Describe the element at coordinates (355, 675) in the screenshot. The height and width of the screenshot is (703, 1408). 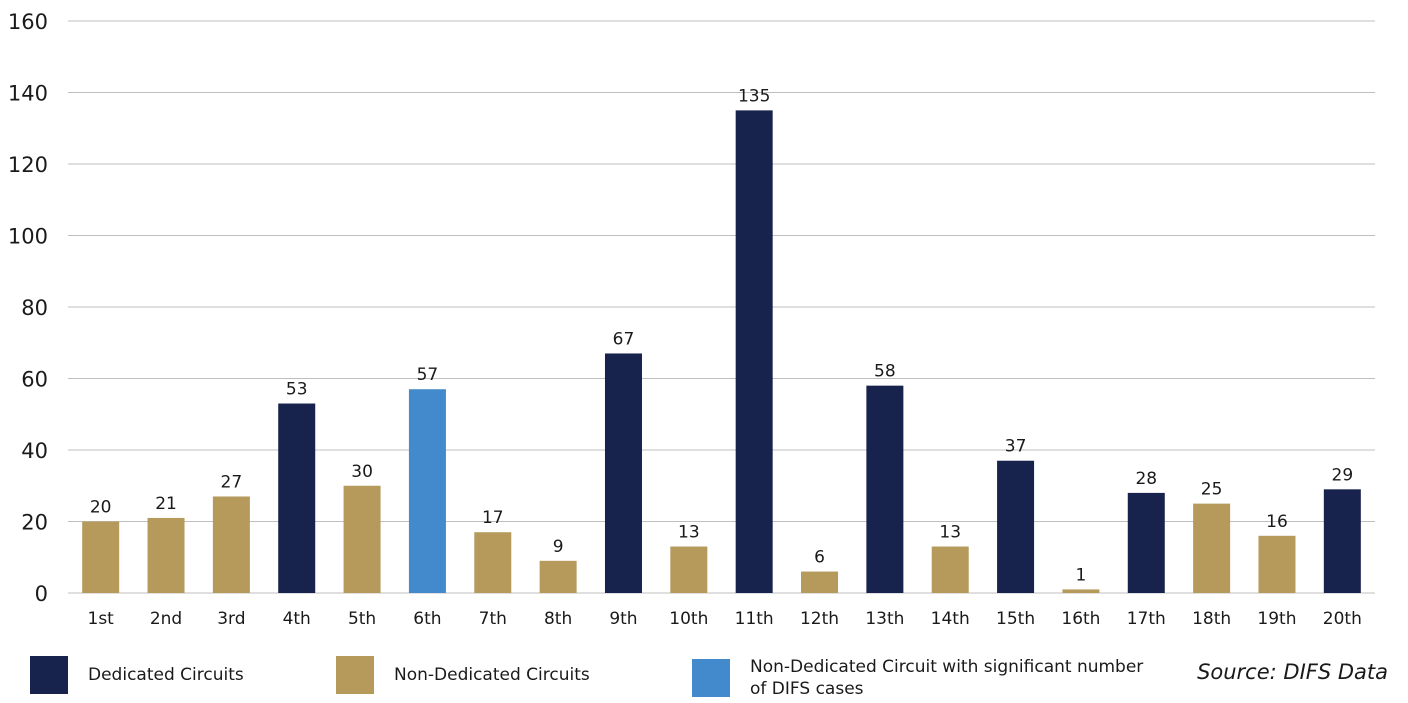
I see `legend-swatch-non-dedicated` at that location.